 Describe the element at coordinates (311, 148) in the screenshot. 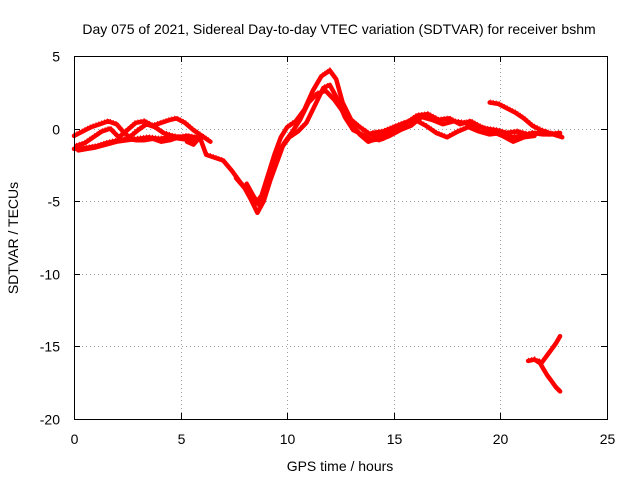

I see `series-line-track-g` at that location.